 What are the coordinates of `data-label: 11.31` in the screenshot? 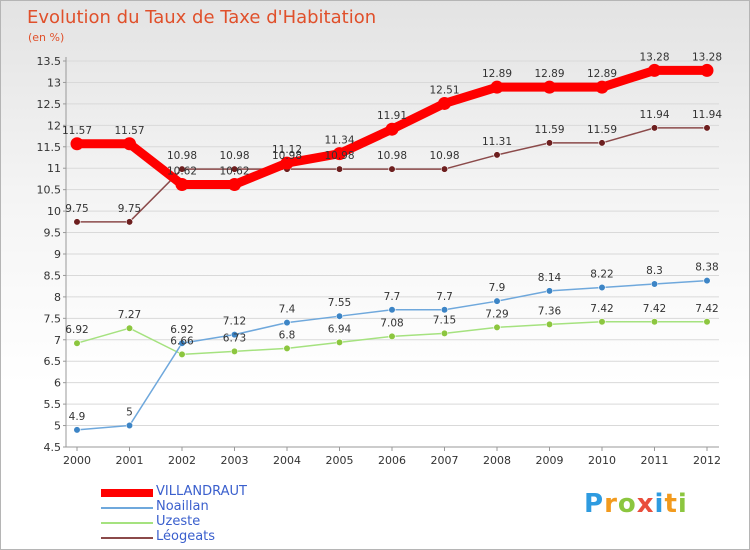 It's located at (497, 142).